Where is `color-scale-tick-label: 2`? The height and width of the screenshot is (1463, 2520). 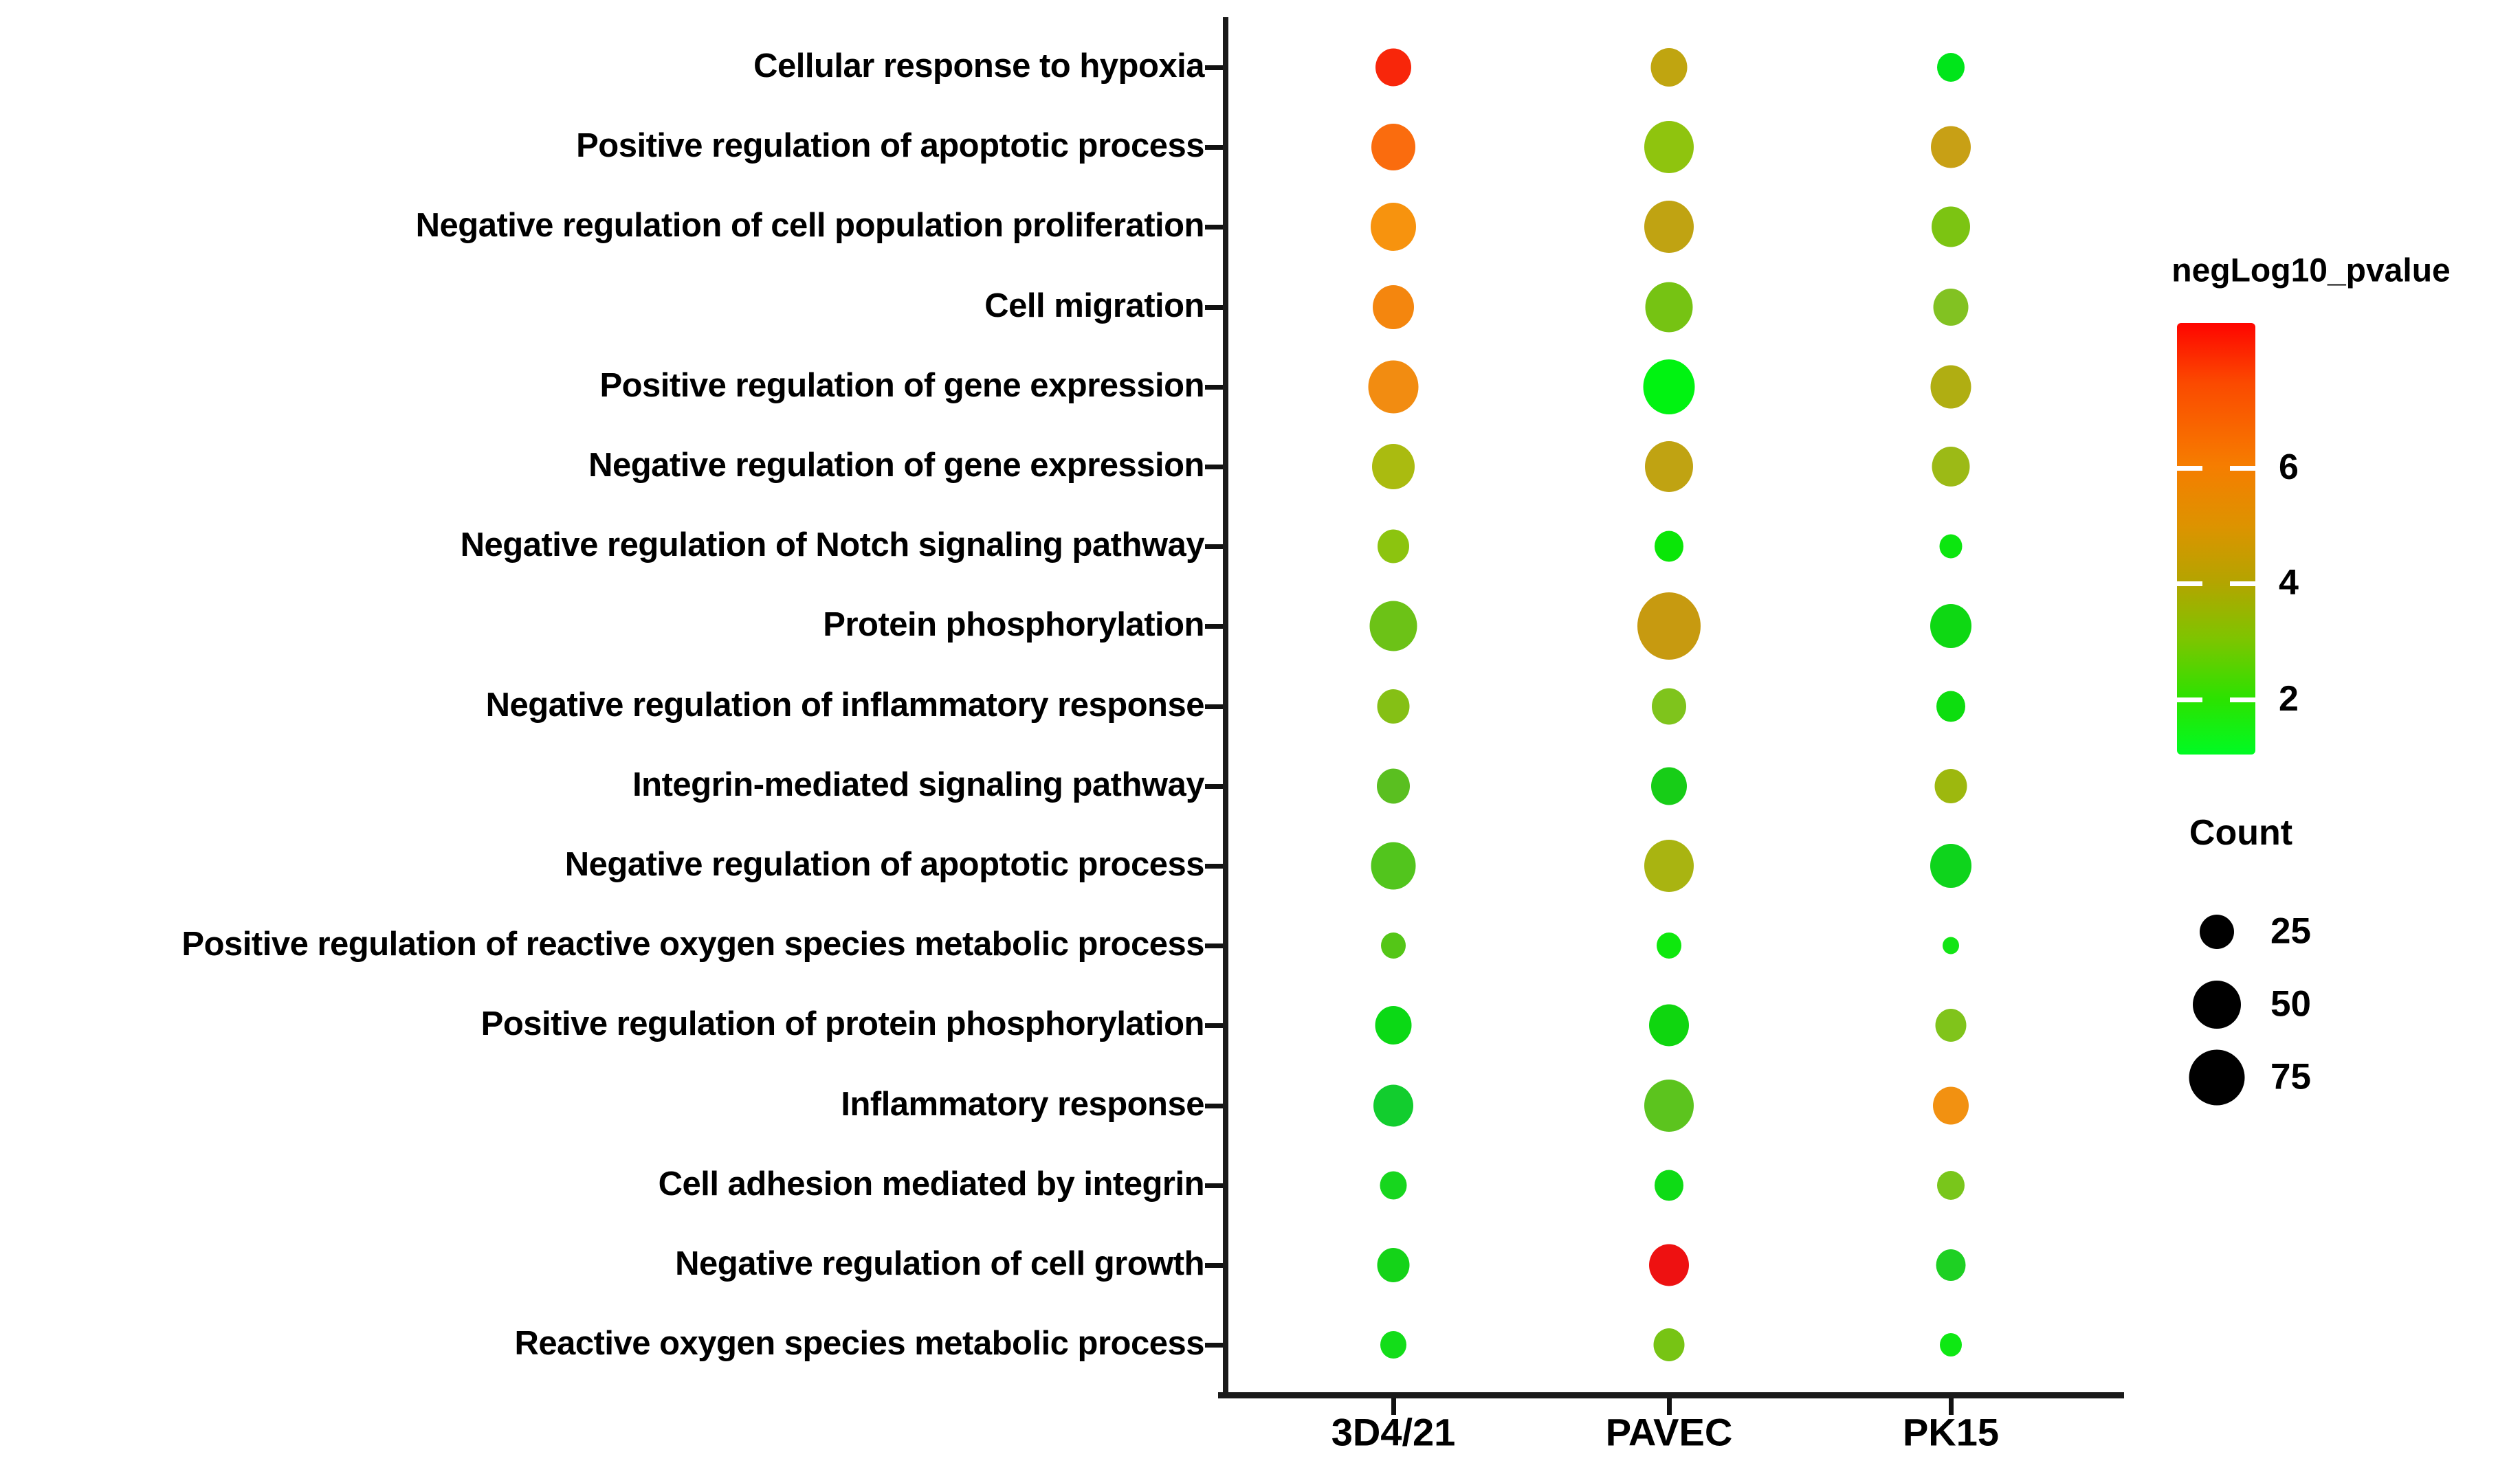
color-scale-tick-label: 2 is located at coordinates (2289, 698).